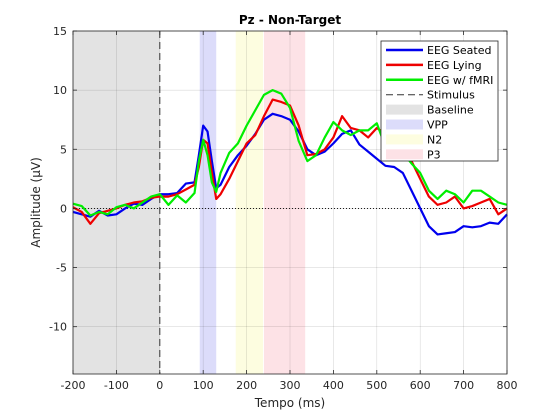 Image resolution: width=560 pixels, height=420 pixels. What do you see at coordinates (290, 20) in the screenshot?
I see `chart-title: Pz - Non-Target` at bounding box center [290, 20].